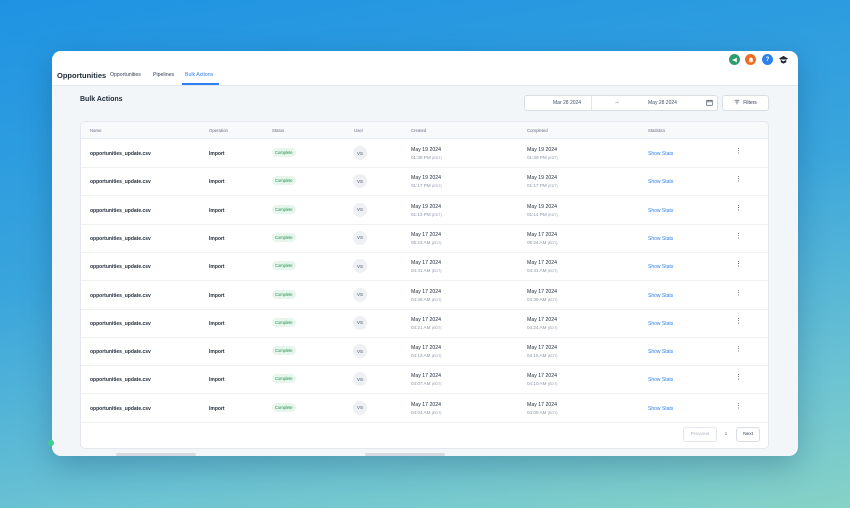  What do you see at coordinates (709, 103) in the screenshot?
I see `calendar-icon` at bounding box center [709, 103].